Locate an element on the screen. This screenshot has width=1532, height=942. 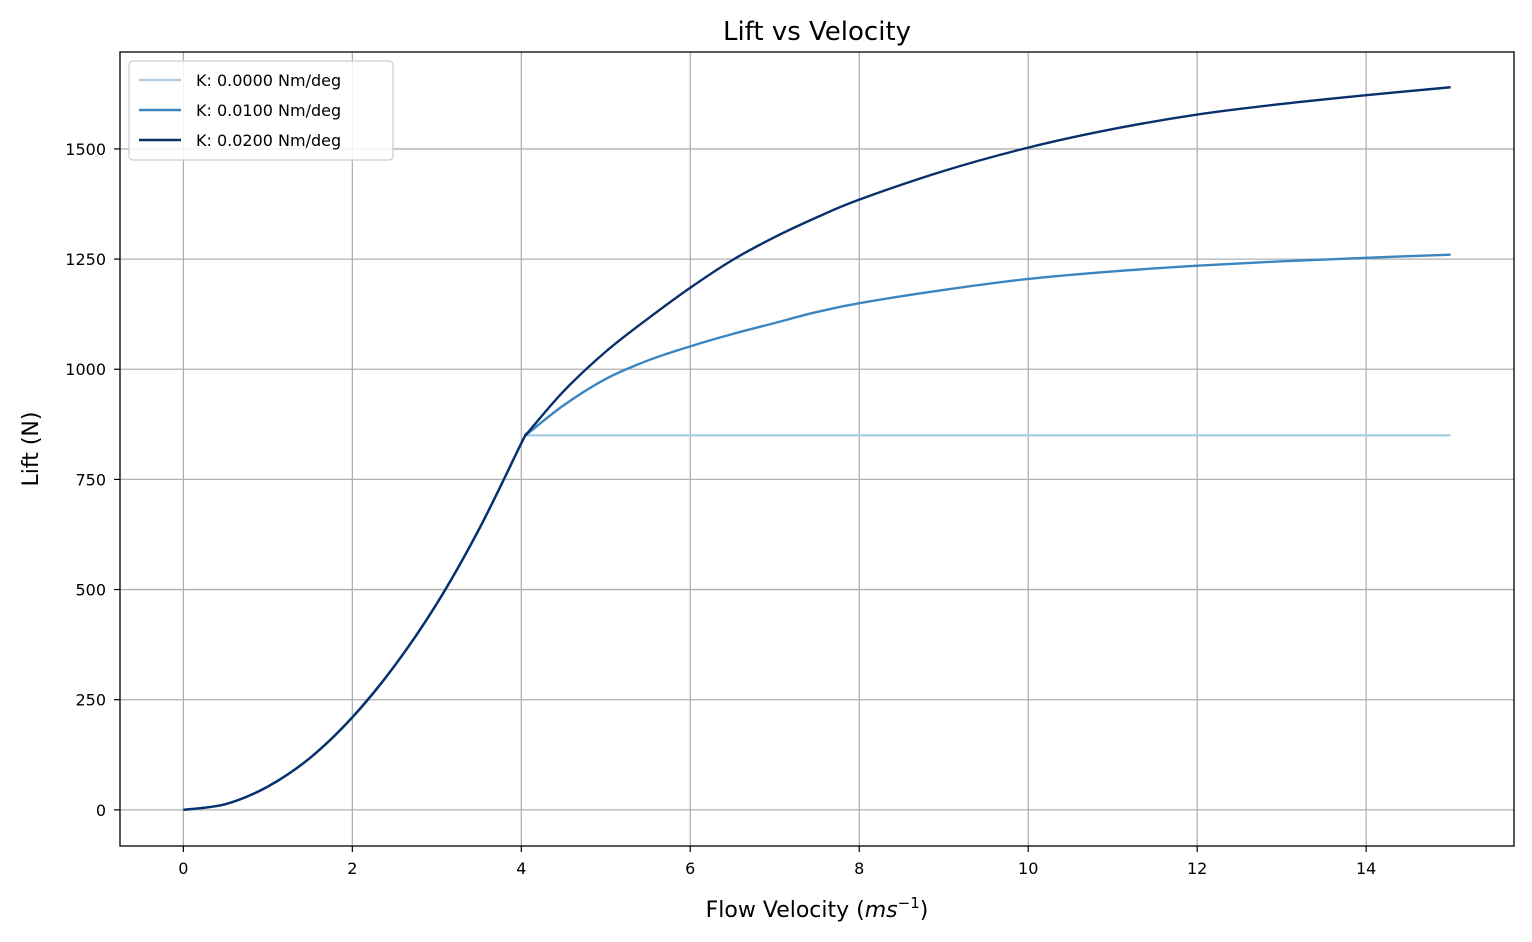
y-tick-label: 250 is located at coordinates (90, 700).